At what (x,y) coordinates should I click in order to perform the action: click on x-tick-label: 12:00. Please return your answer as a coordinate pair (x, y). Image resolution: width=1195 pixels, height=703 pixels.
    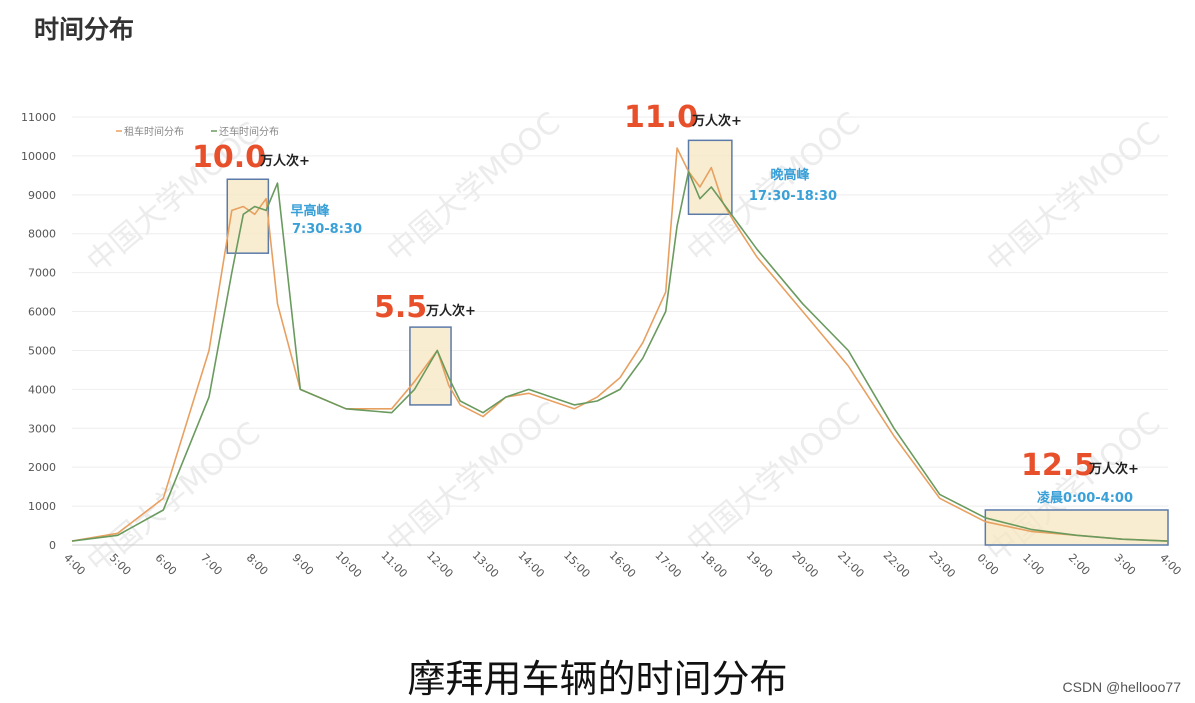
    Looking at the image, I should click on (440, 565).